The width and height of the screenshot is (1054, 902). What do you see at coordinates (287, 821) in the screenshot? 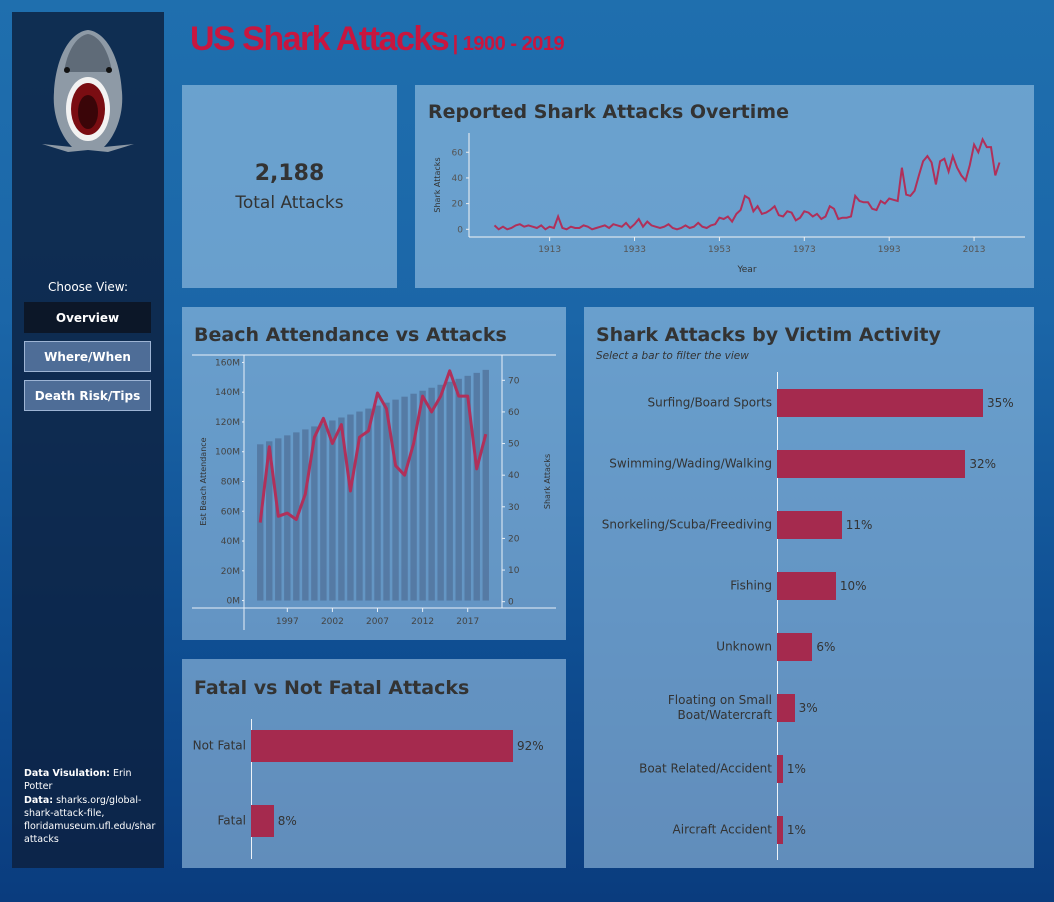
I see `value-label: 8%` at bounding box center [287, 821].